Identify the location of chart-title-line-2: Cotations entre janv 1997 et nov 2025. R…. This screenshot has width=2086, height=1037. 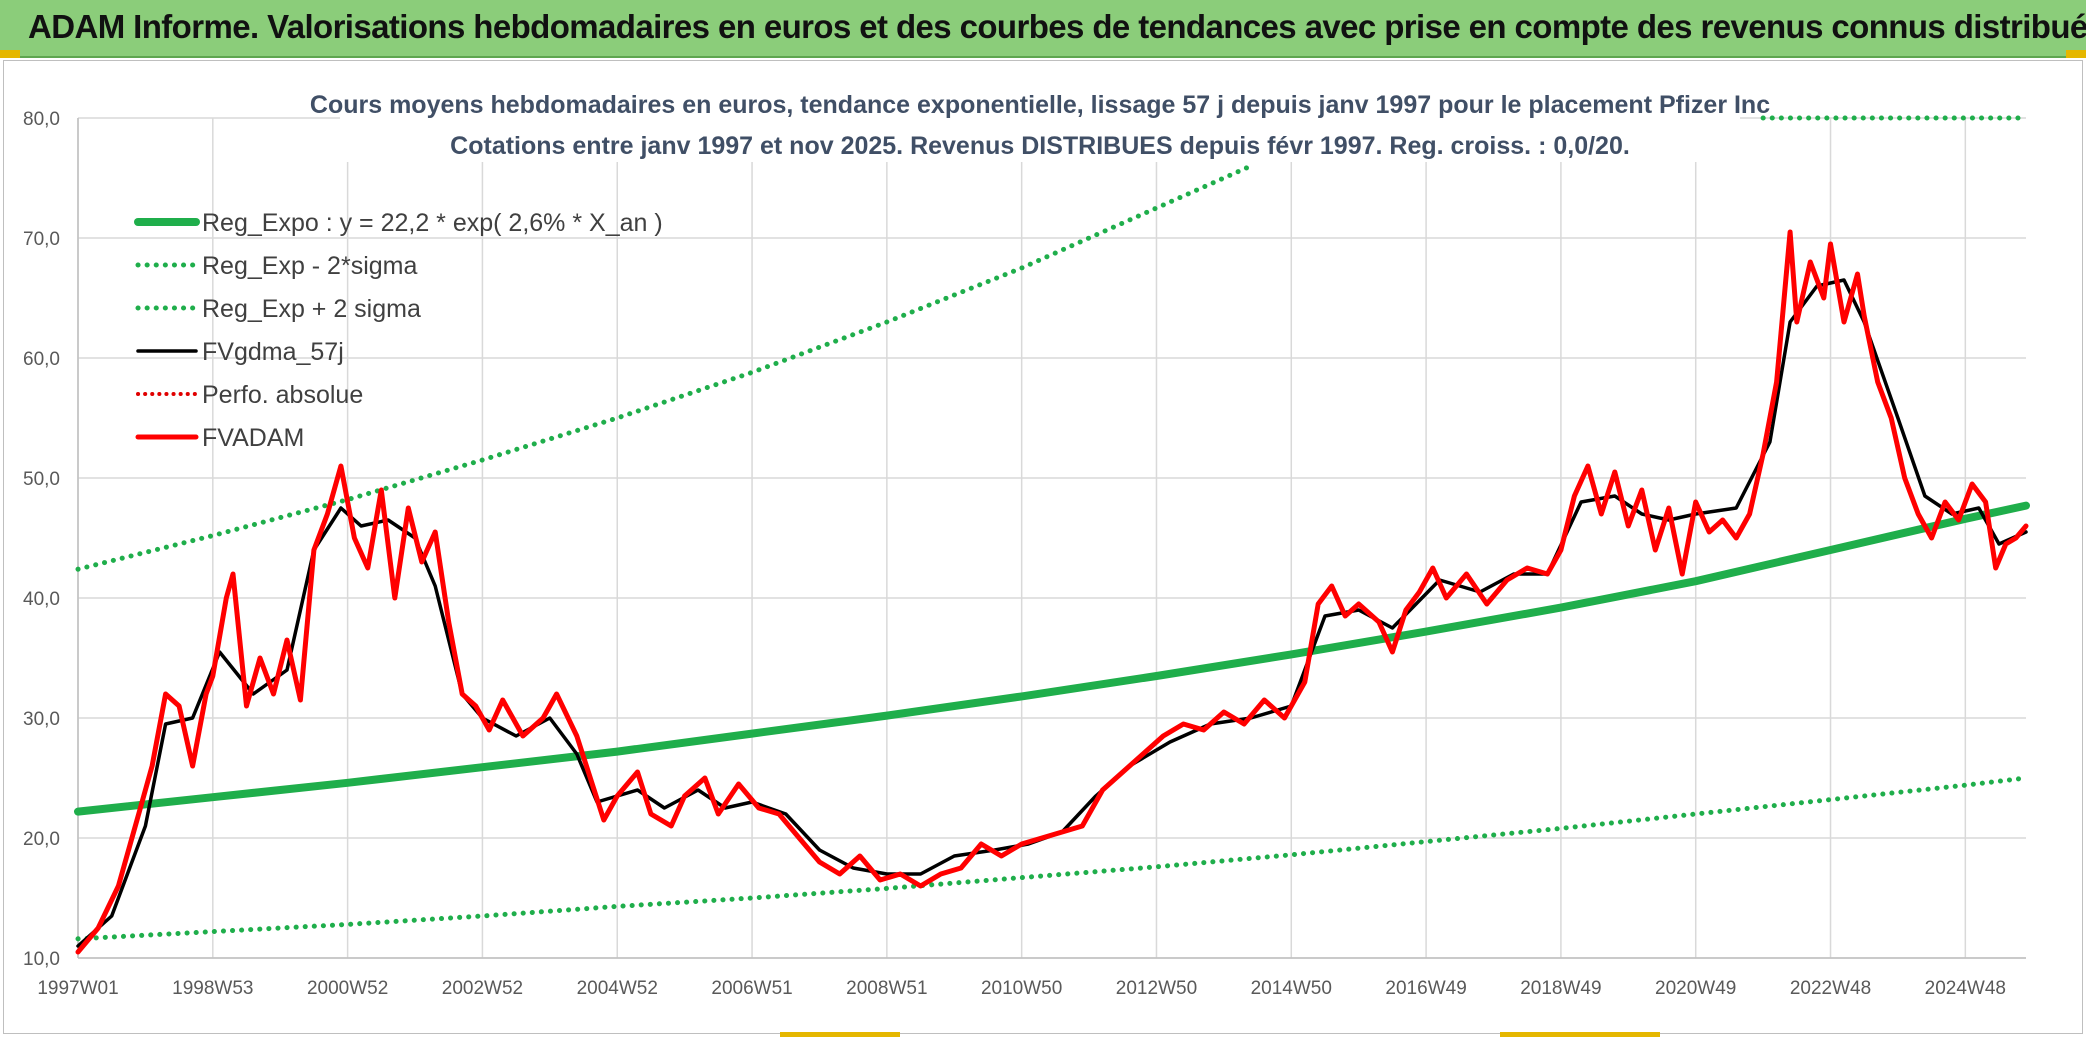
(1040, 146).